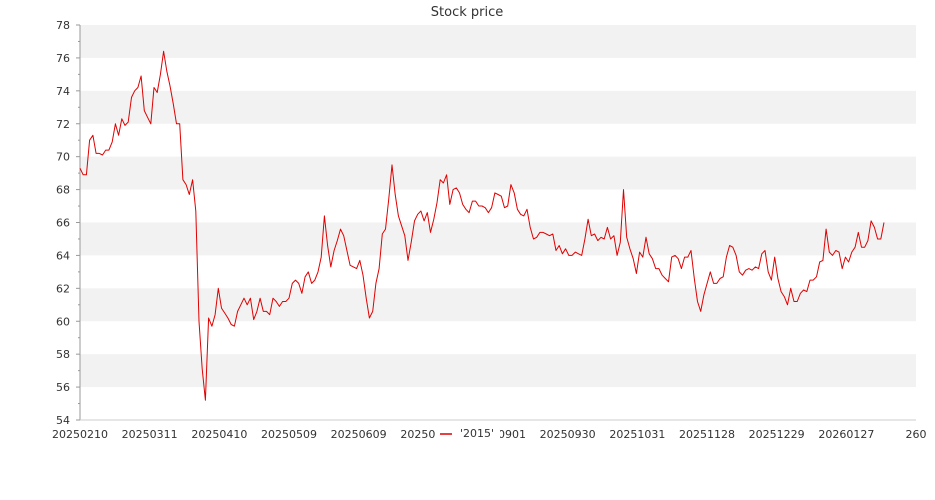 The width and height of the screenshot is (935, 500). Describe the element at coordinates (63, 223) in the screenshot. I see `y-tick-label: 66` at that location.